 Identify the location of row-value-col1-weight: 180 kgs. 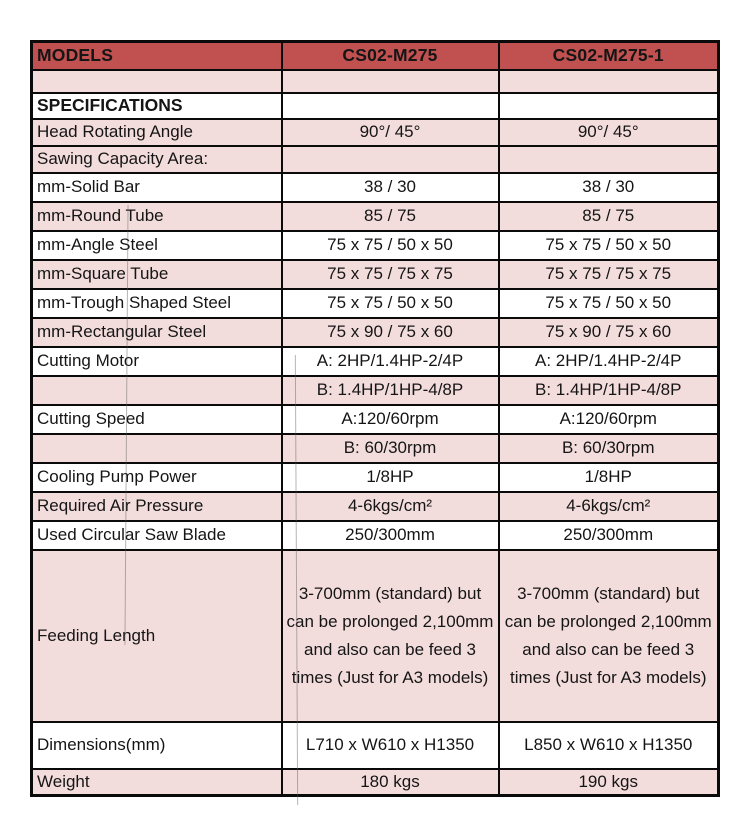
(390, 782).